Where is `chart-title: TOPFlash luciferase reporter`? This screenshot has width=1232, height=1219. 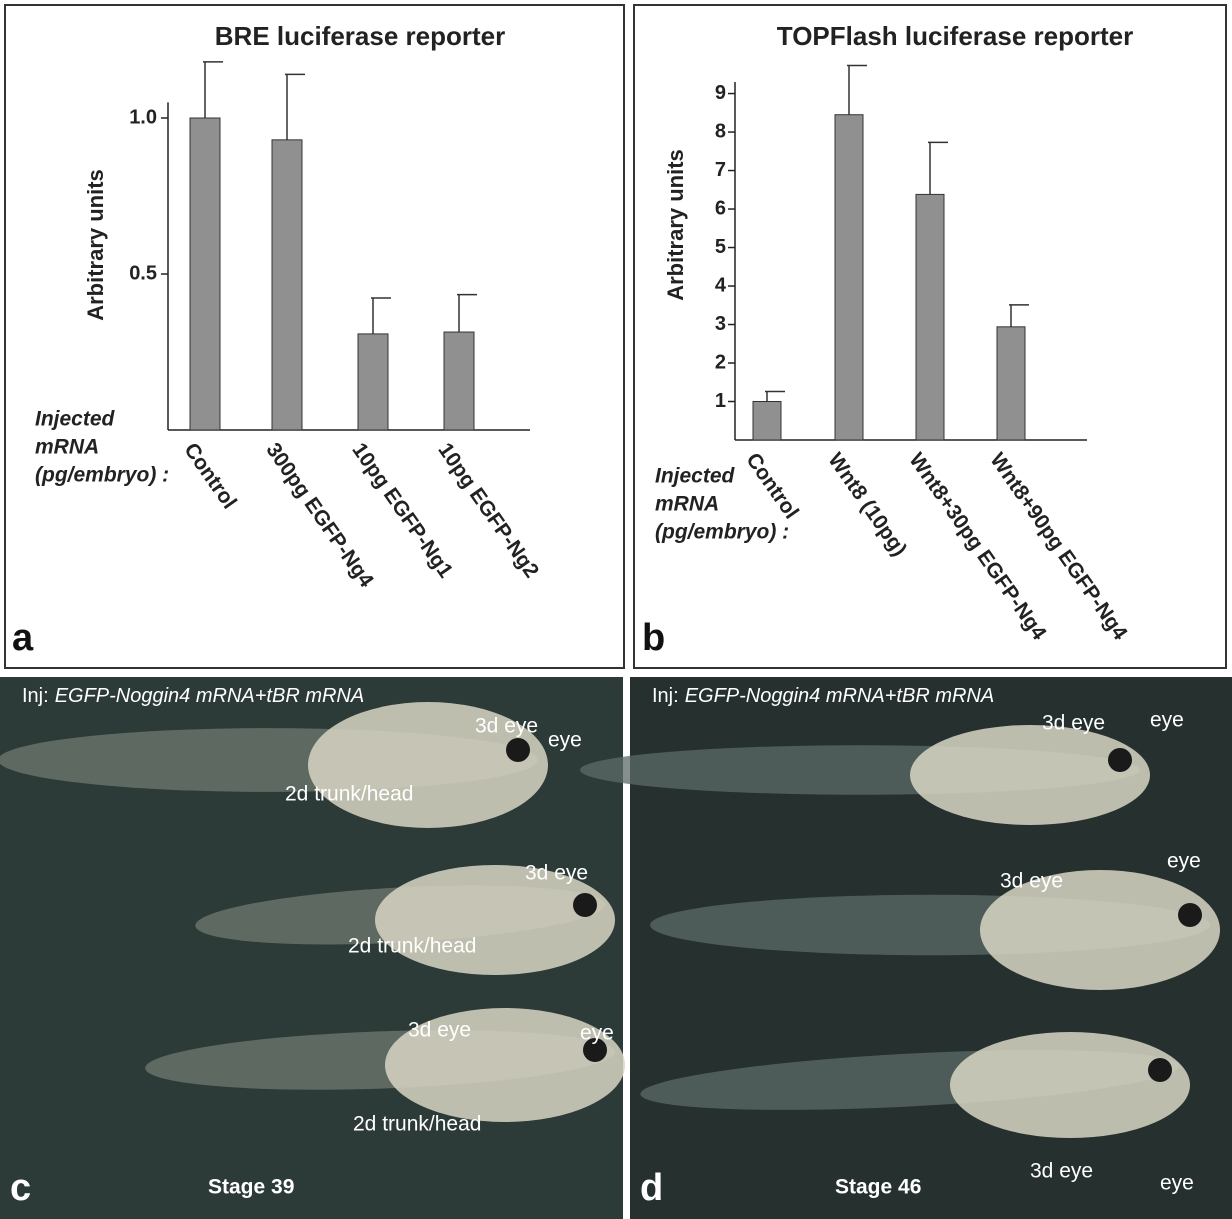 chart-title: TOPFlash luciferase reporter is located at coordinates (955, 36).